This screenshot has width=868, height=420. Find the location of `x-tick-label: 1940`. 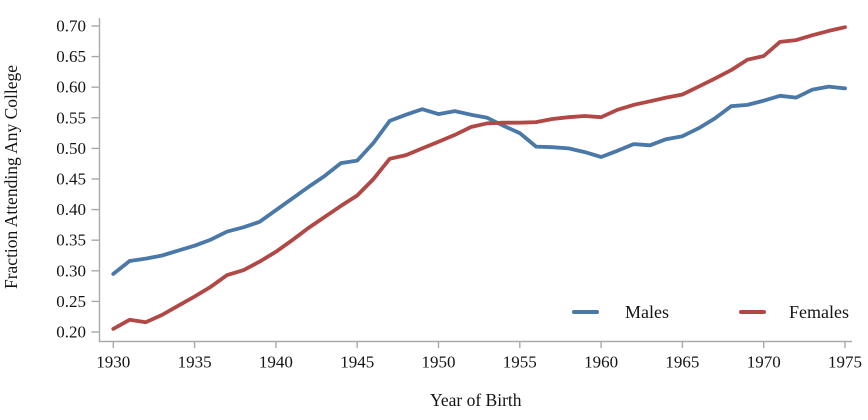

x-tick-label: 1940 is located at coordinates (276, 362).